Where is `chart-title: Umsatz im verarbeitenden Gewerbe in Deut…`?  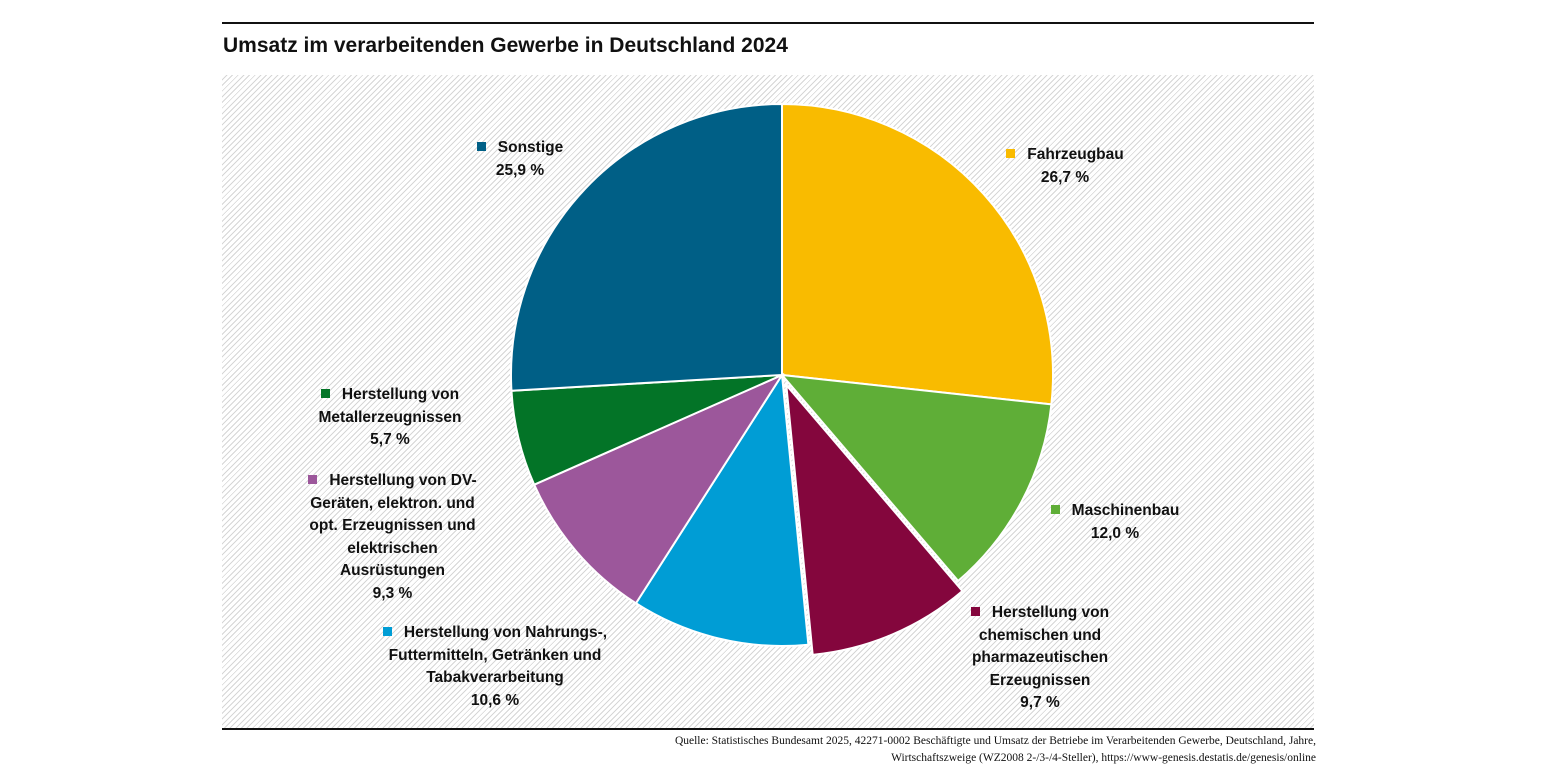
chart-title: Umsatz im verarbeitenden Gewerbe in Deut… is located at coordinates (505, 45).